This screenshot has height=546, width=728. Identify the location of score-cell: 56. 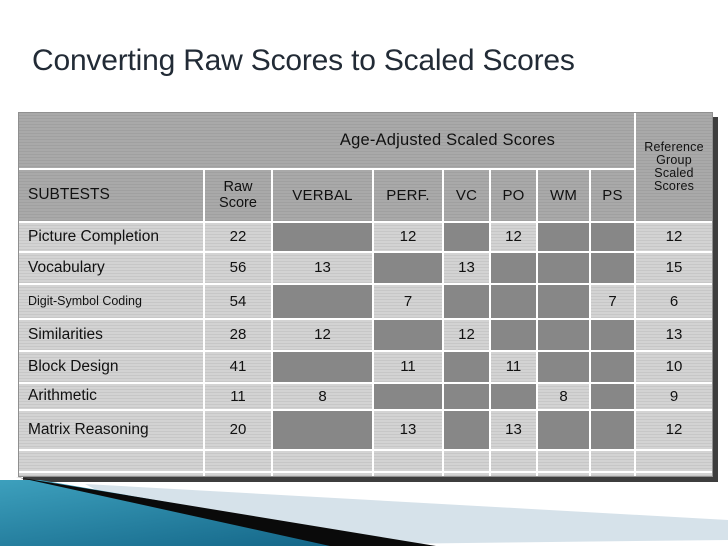
(238, 268).